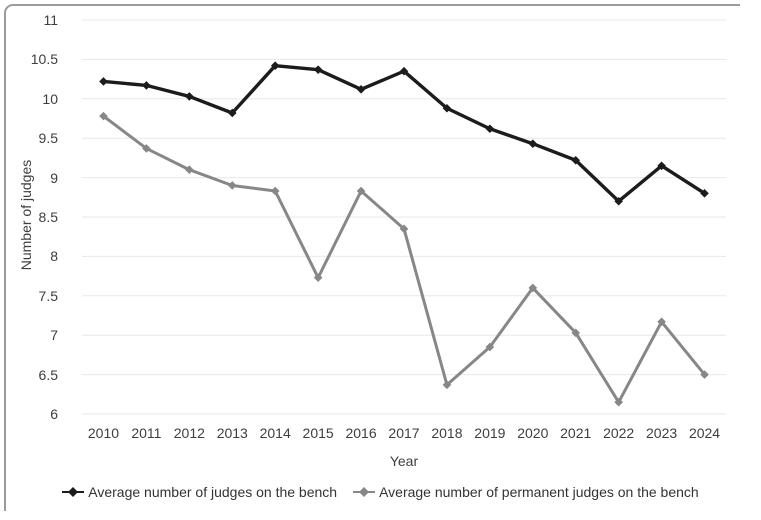 The height and width of the screenshot is (520, 761). I want to click on x-tick-label: 2017, so click(404, 433).